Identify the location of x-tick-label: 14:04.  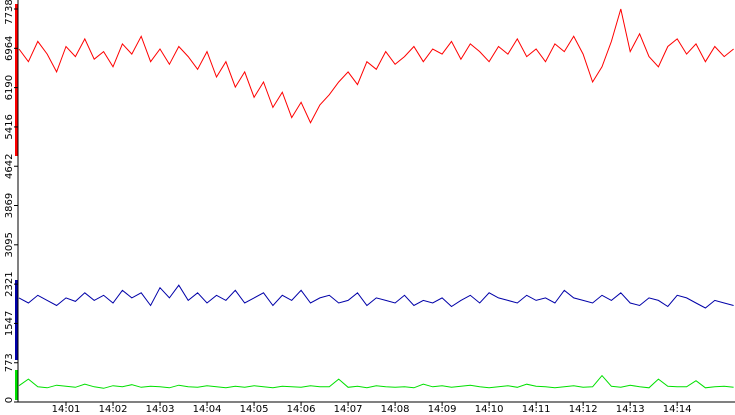
(207, 409).